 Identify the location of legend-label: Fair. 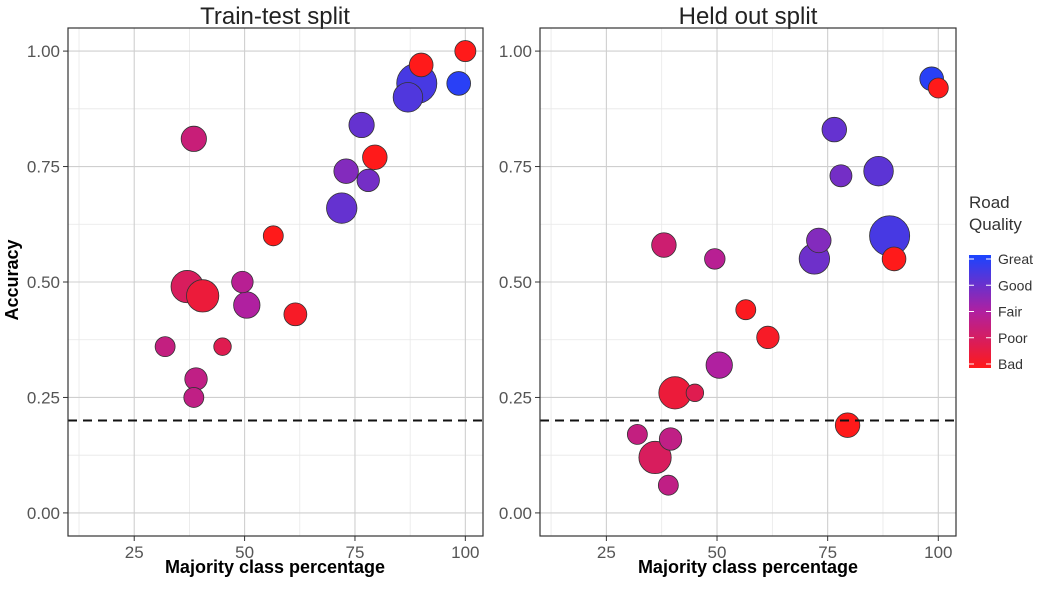
(1010, 312).